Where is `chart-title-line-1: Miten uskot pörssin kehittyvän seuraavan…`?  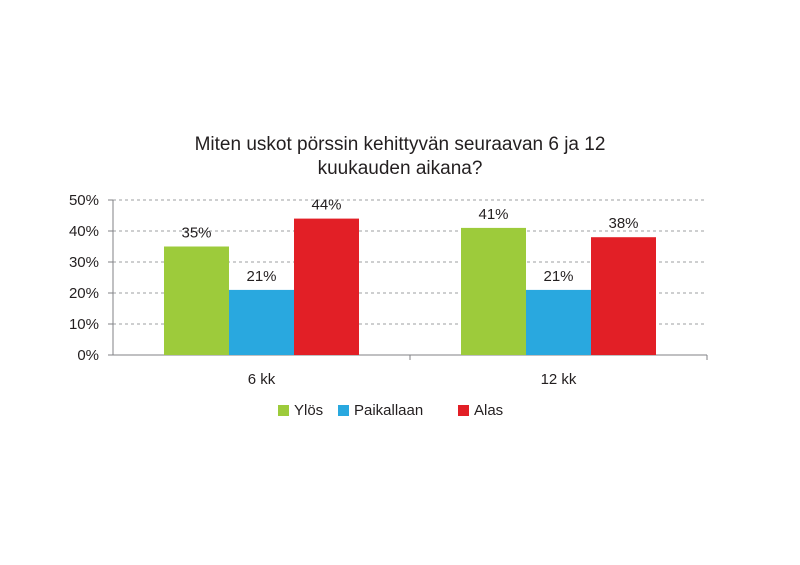 chart-title-line-1: Miten uskot pörssin kehittyvän seuraavan… is located at coordinates (400, 144).